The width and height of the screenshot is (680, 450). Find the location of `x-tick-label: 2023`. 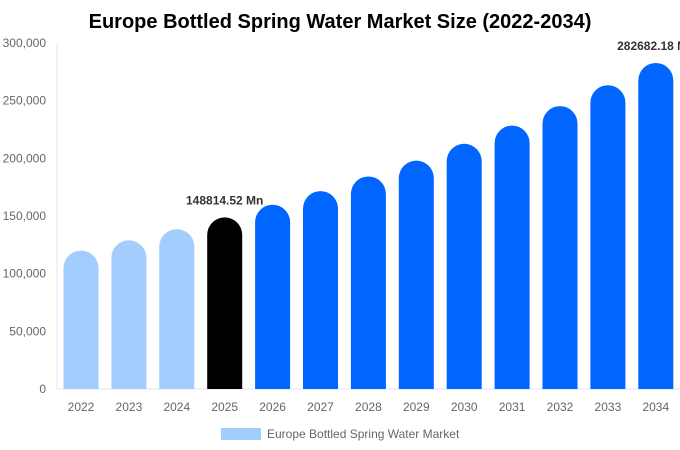

x-tick-label: 2023 is located at coordinates (129, 407).